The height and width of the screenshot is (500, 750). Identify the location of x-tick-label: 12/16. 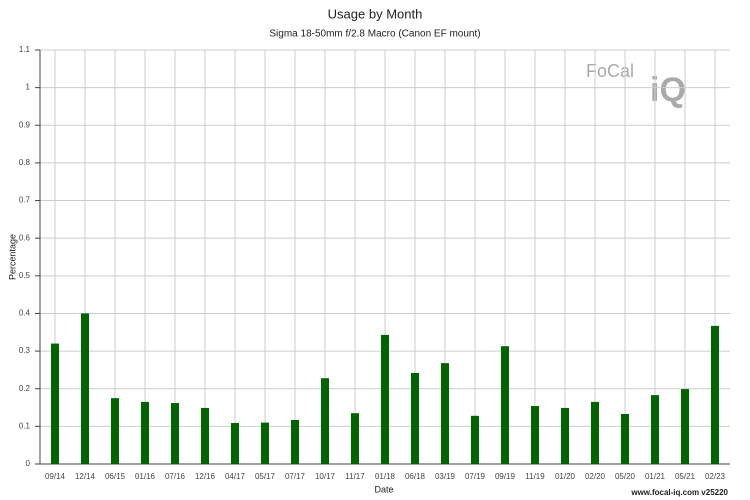
(205, 476).